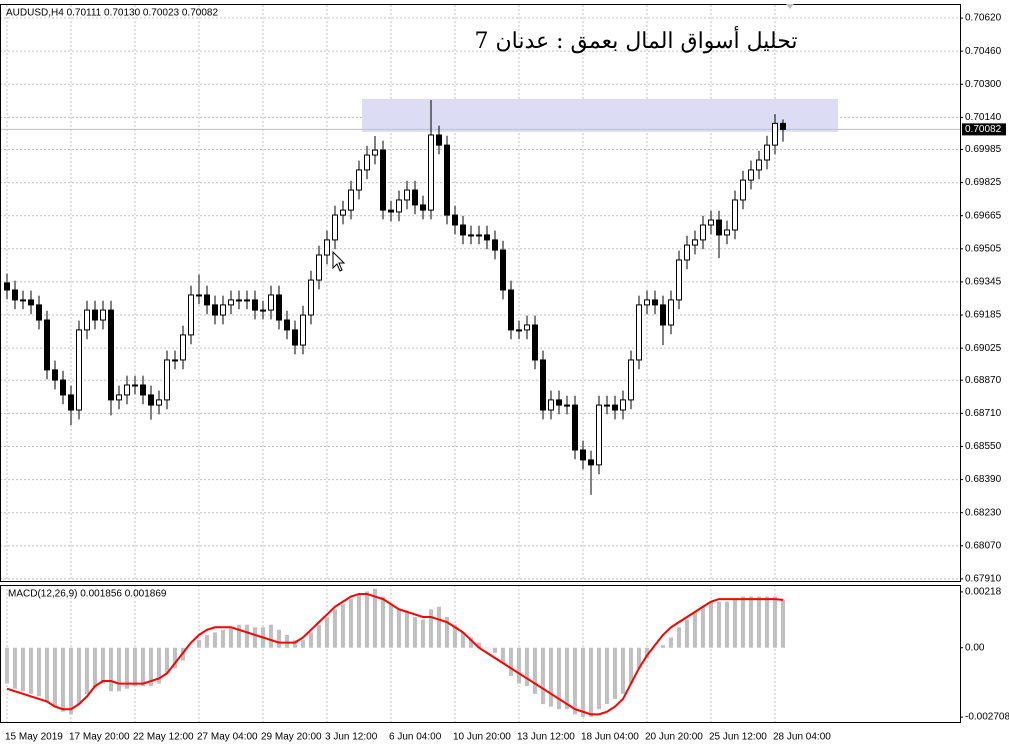 This screenshot has height=750, width=1009. What do you see at coordinates (635, 39) in the screenshot?
I see `chart-title: تحليل أسواق المال بعمق : عدنان 7` at bounding box center [635, 39].